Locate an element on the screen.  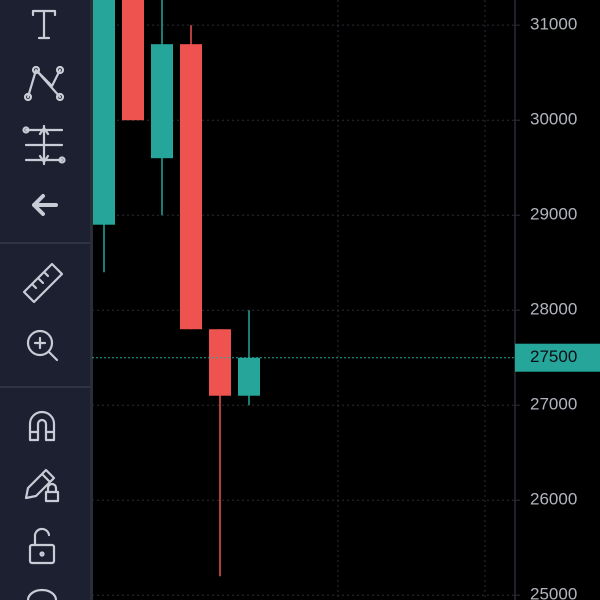
lock-drawings is located at coordinates (42, 485).